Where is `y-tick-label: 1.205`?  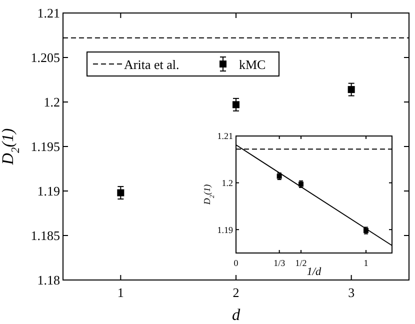 y-tick-label: 1.205 is located at coordinates (45, 58).